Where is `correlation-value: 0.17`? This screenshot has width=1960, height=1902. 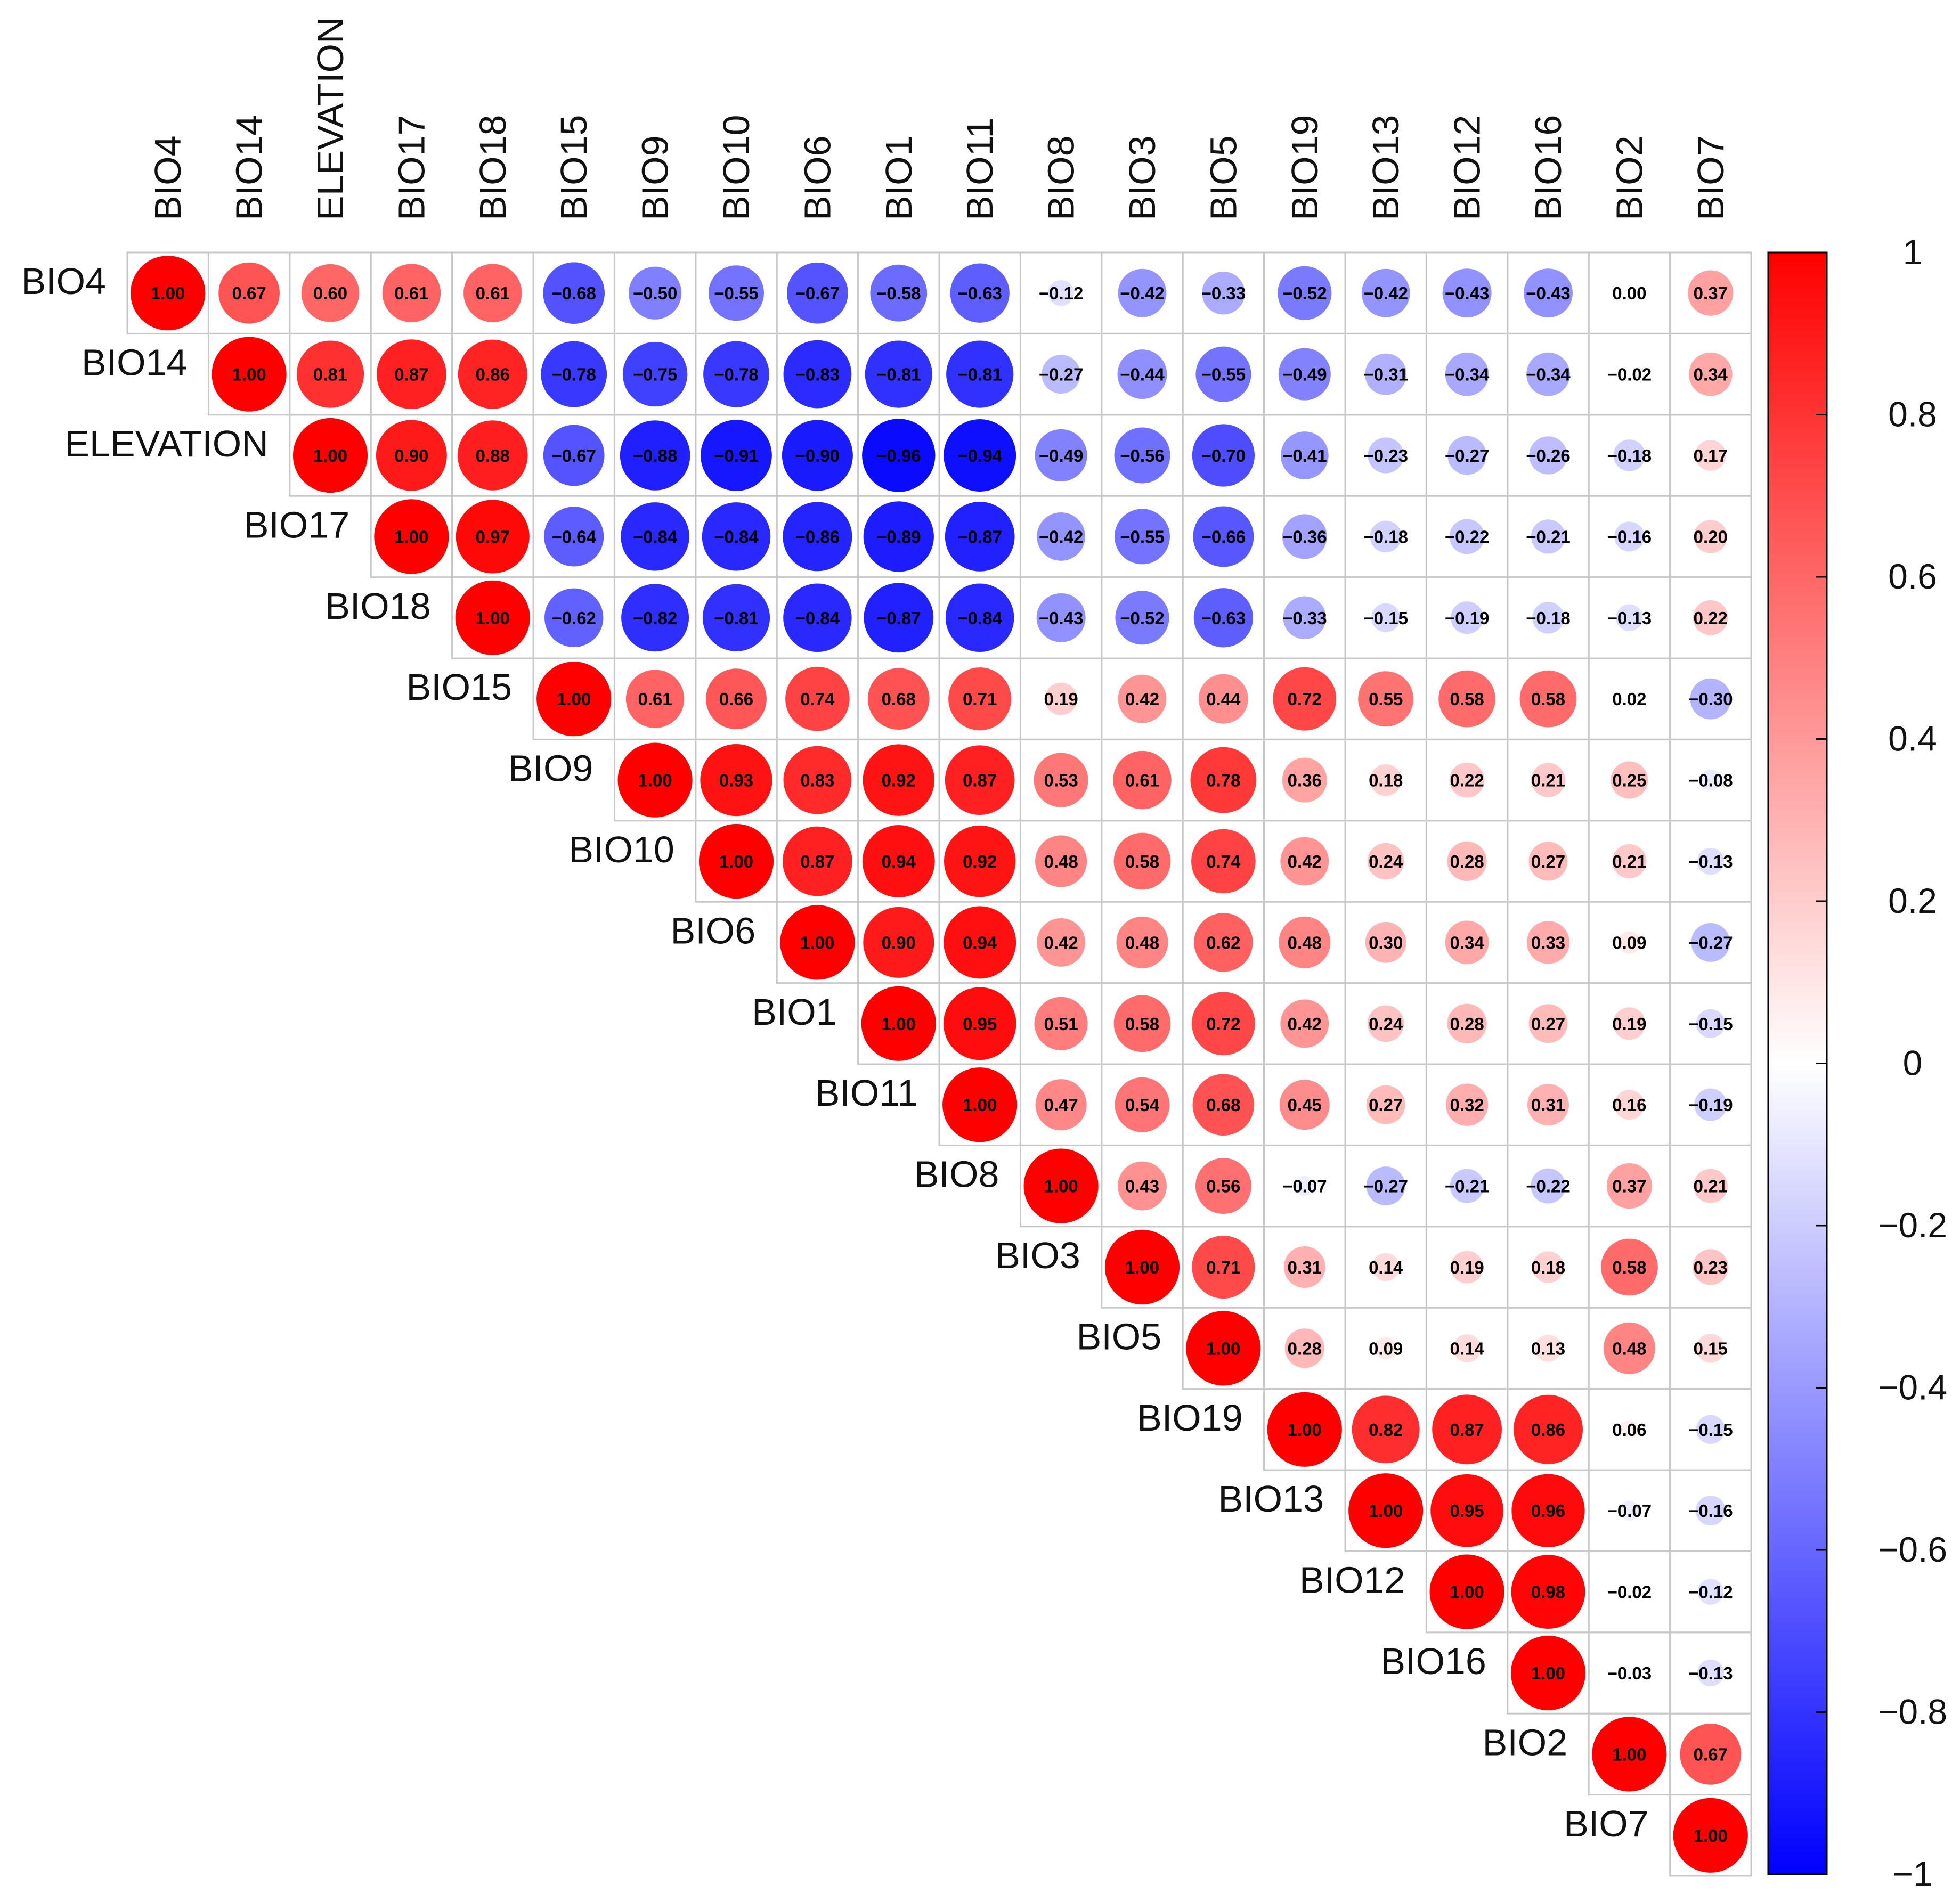
correlation-value: 0.17 is located at coordinates (1711, 456).